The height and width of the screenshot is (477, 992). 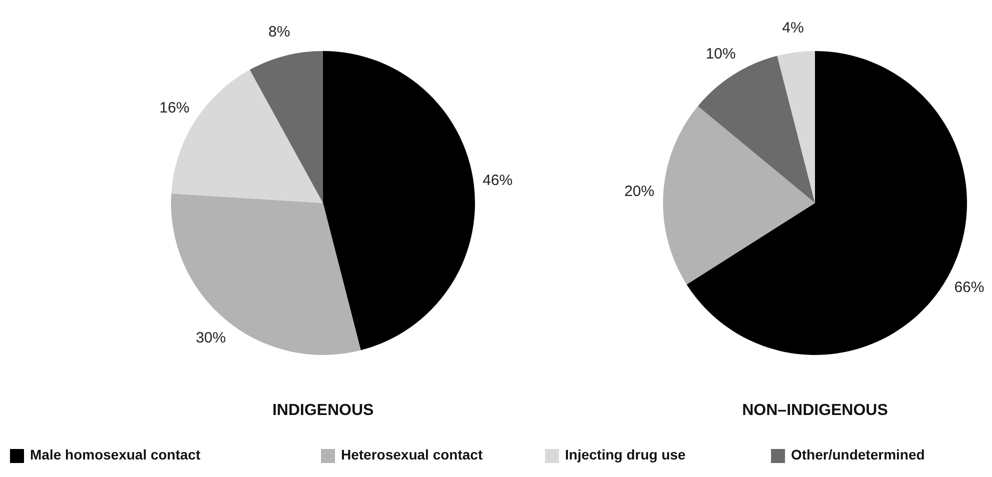 What do you see at coordinates (793, 27) in the screenshot?
I see `data-label: 4%` at bounding box center [793, 27].